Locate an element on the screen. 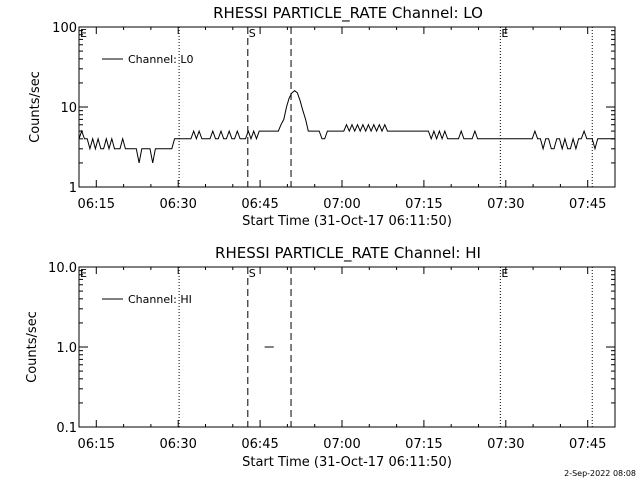  legend: Channel: HI is located at coordinates (147, 299).